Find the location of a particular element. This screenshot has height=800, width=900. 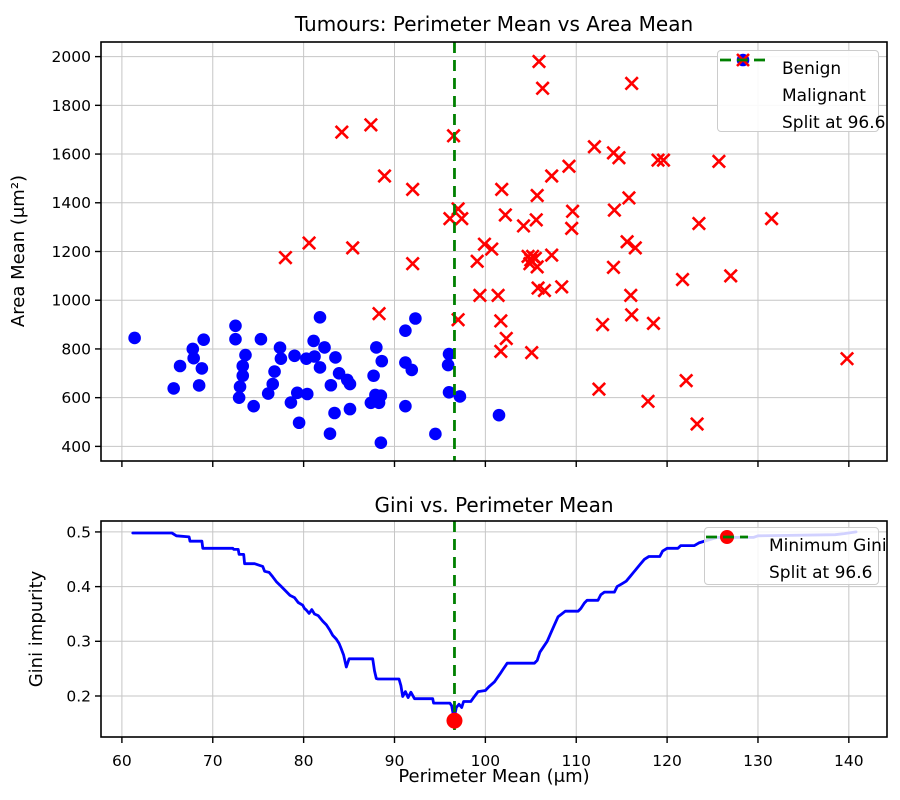

y-tick-label: 0.3 is located at coordinates (78, 642).